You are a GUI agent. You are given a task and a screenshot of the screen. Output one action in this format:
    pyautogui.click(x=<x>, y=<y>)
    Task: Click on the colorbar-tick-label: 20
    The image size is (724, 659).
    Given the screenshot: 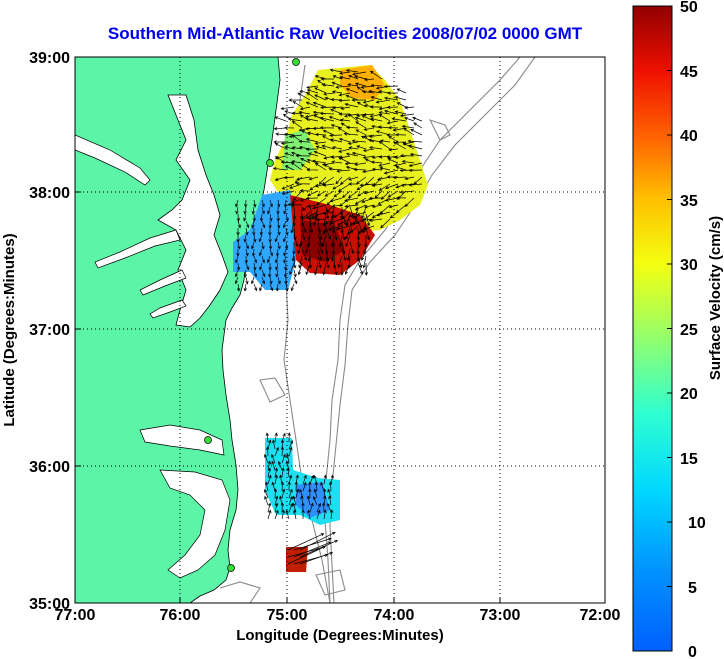 What is the action you would take?
    pyautogui.click(x=689, y=394)
    